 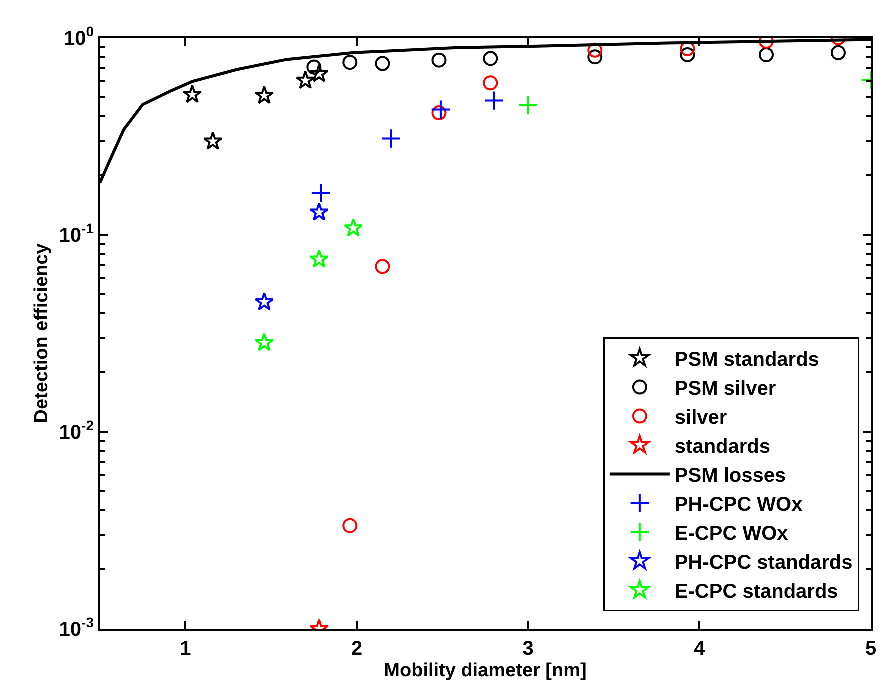 I want to click on legend-label: E-CPC standards, so click(x=756, y=592).